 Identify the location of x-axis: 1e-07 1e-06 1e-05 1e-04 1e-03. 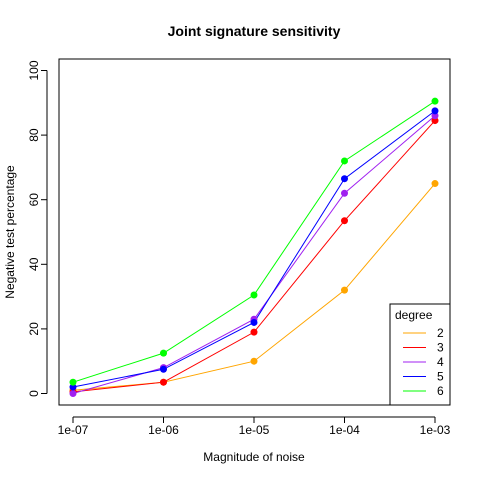
(254, 426).